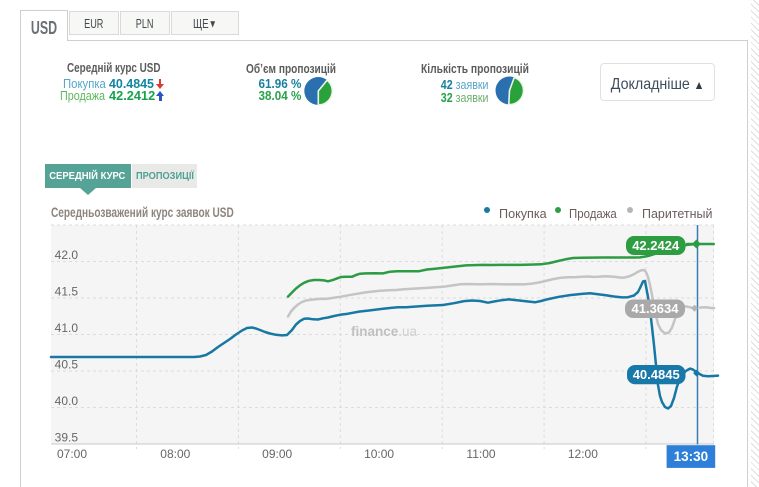  Describe the element at coordinates (72, 454) in the screenshot. I see `svg-text: 07:00` at that location.